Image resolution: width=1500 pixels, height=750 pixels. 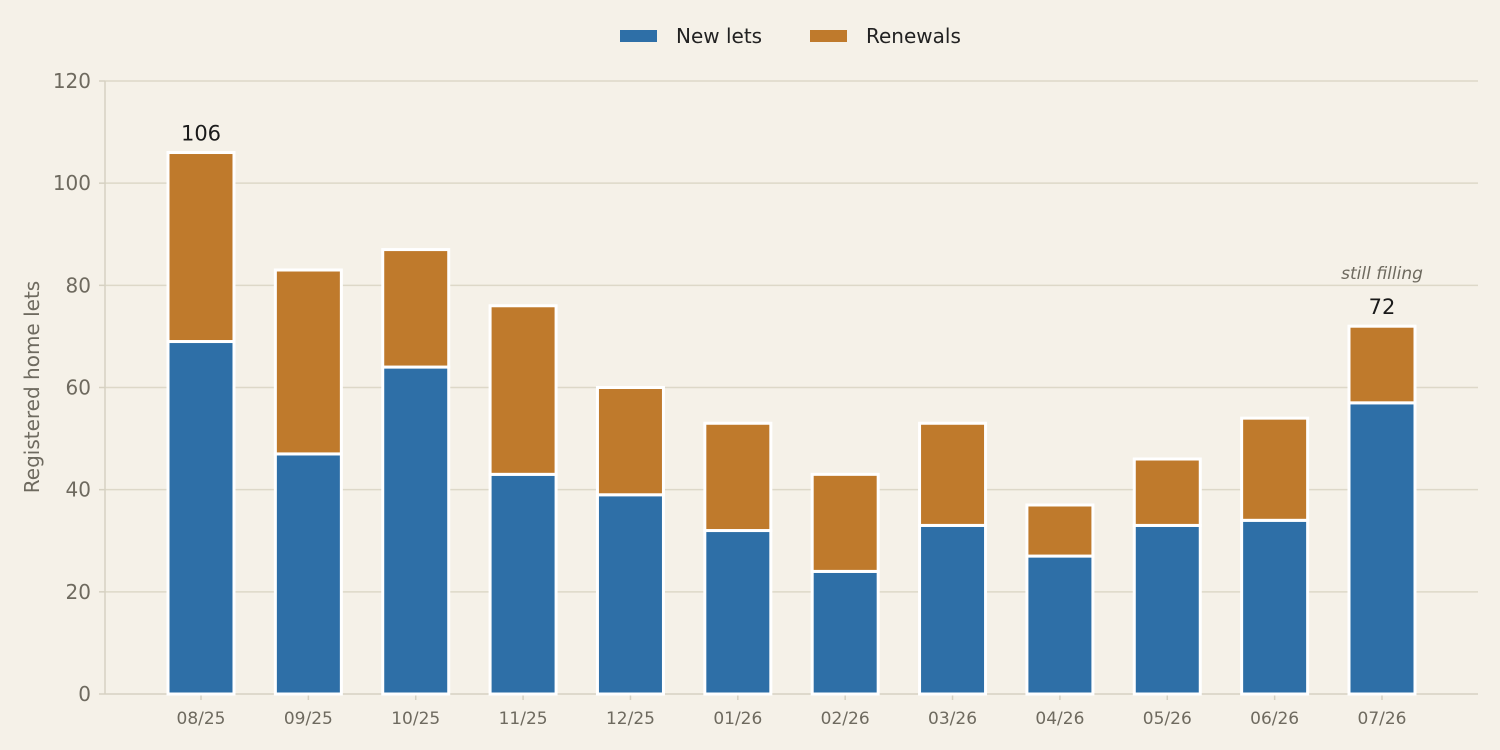 I want to click on x-tick-label: 07/26, so click(x=1382, y=719).